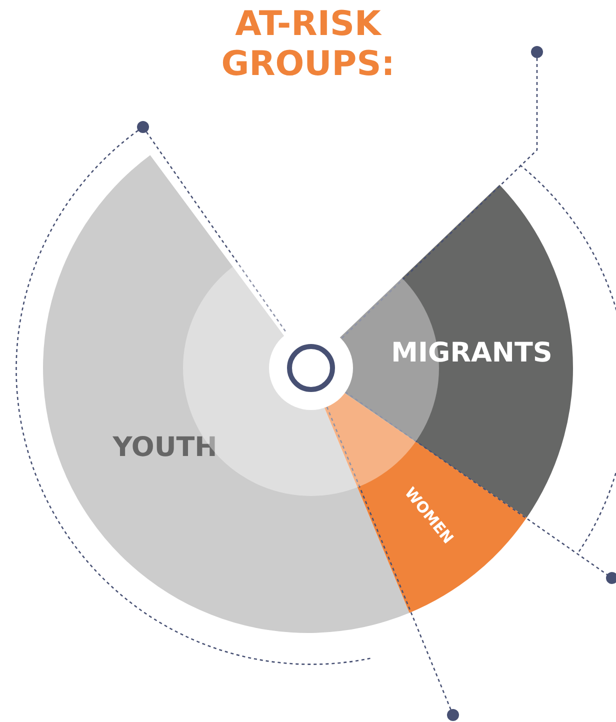 Image resolution: width=616 pixels, height=722 pixels. I want to click on slice-label: YOUTH, so click(165, 447).